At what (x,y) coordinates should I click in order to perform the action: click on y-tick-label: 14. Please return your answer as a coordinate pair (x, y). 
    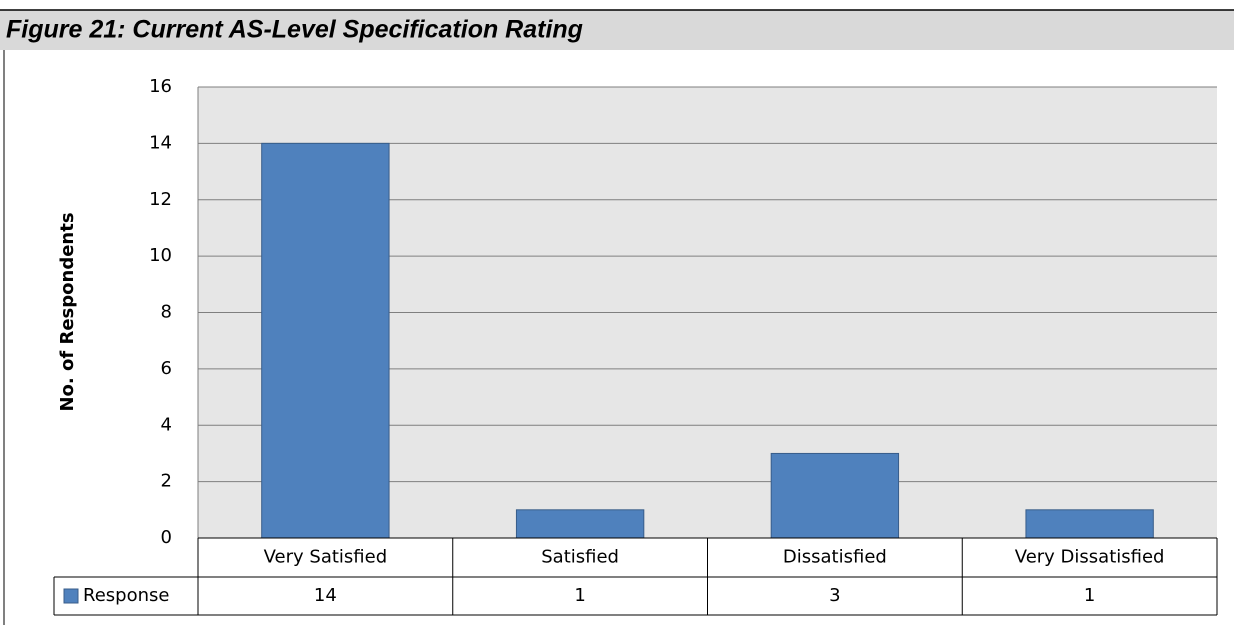
    Looking at the image, I should click on (160, 142).